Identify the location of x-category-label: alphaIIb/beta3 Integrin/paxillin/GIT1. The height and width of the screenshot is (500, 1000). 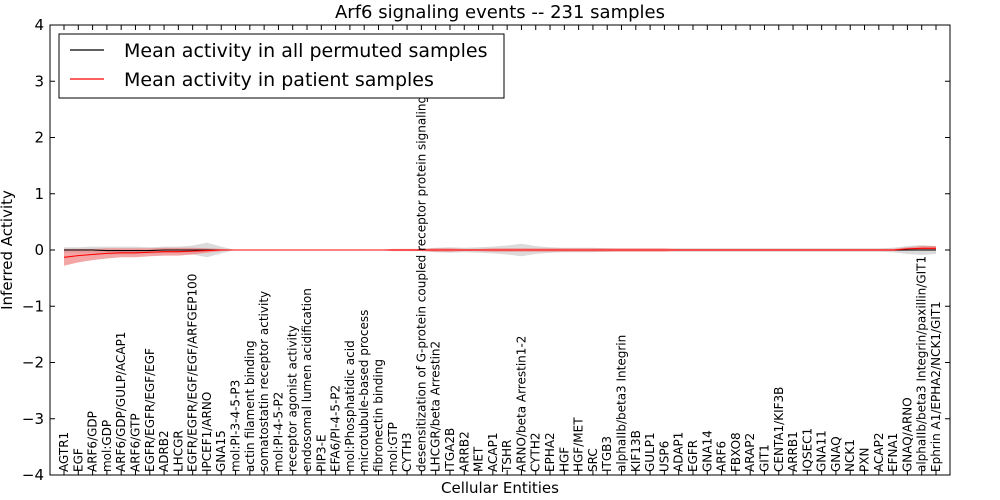
(922, 364).